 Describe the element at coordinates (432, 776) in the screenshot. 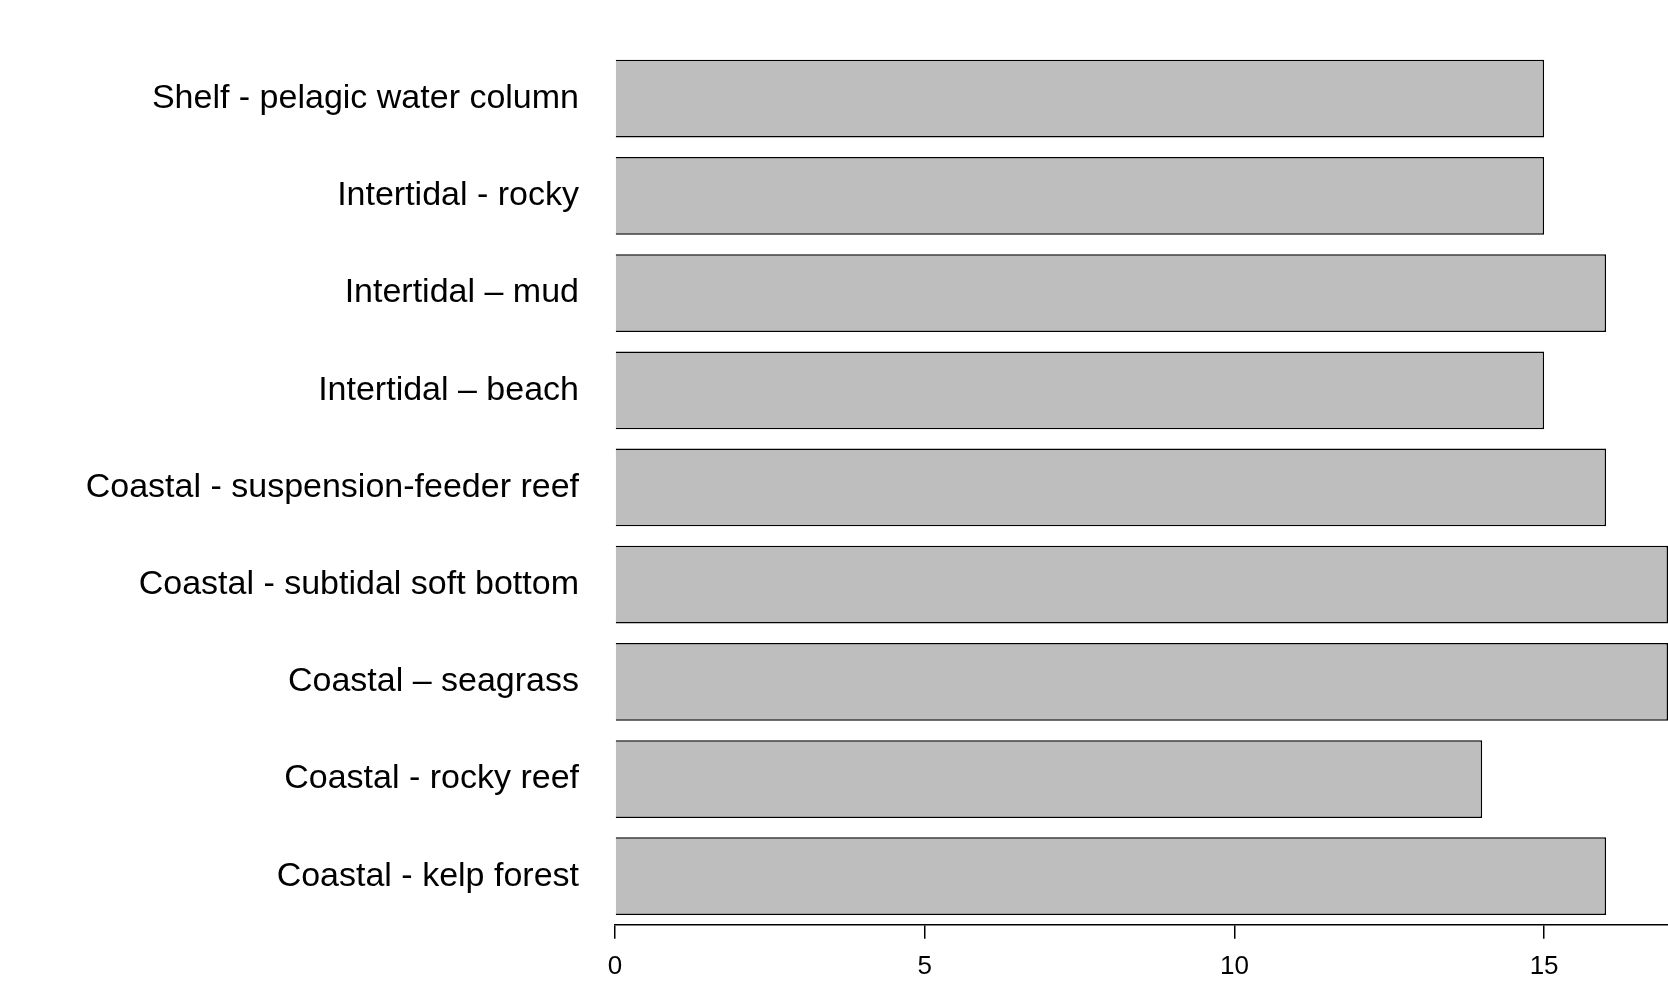

I see `y-tick-label: Coastal - rocky reef` at that location.